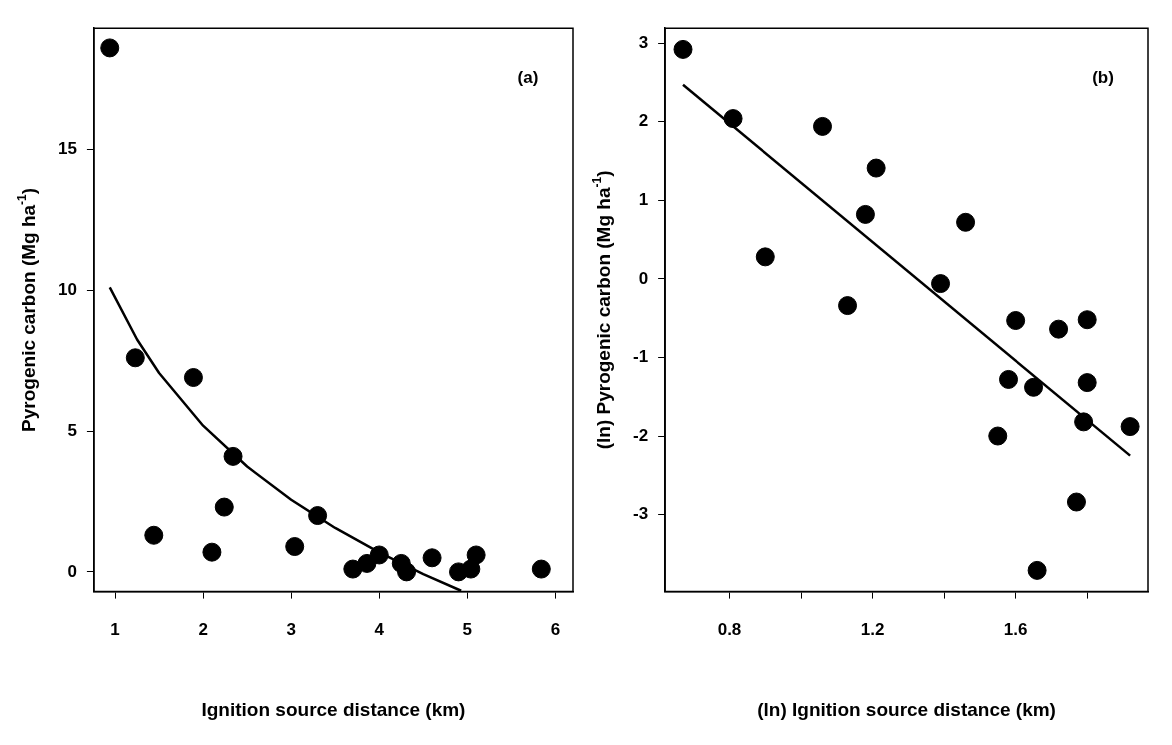  I want to click on x-axis-title: Ignition source distance (km), so click(333, 710).